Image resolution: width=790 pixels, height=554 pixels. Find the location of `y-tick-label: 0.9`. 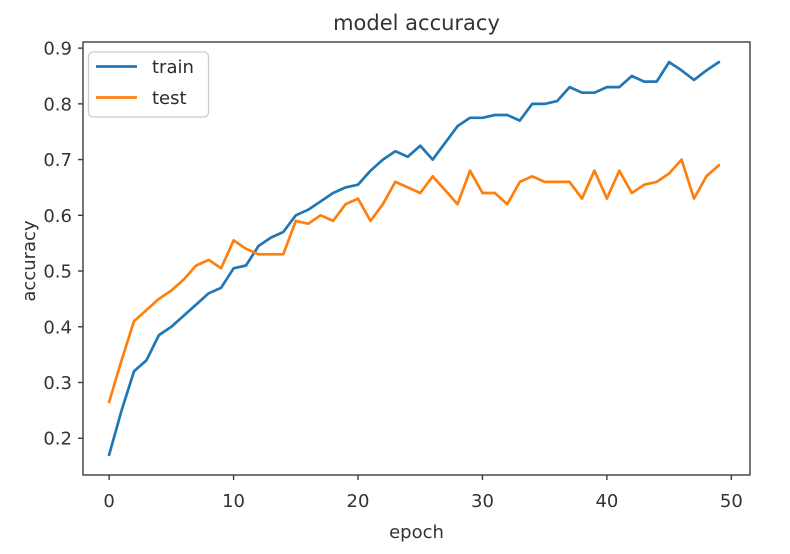

y-tick-label: 0.9 is located at coordinates (57, 49).